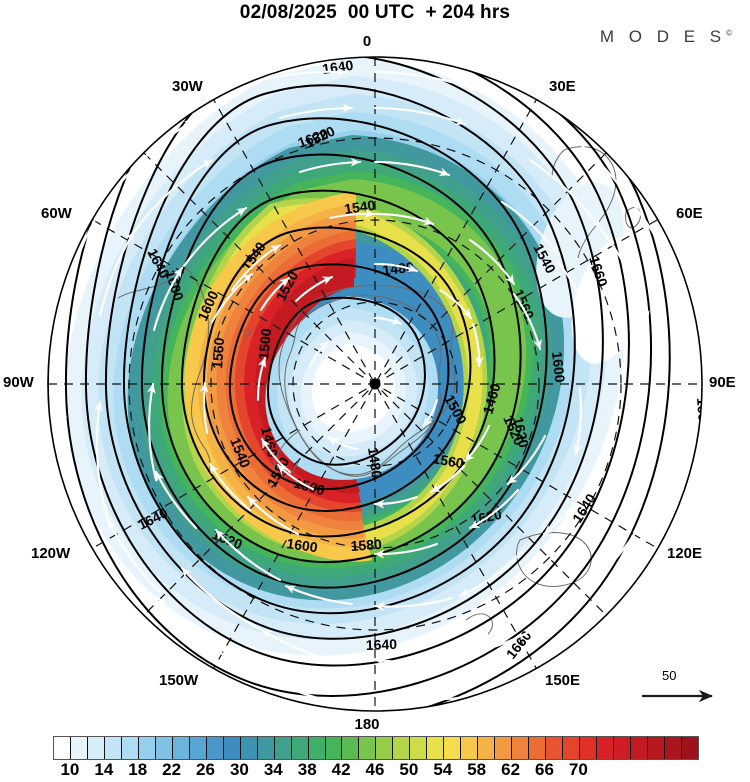 The height and width of the screenshot is (782, 750). What do you see at coordinates (521, 432) in the screenshot?
I see `contour-label: 1620` at bounding box center [521, 432].